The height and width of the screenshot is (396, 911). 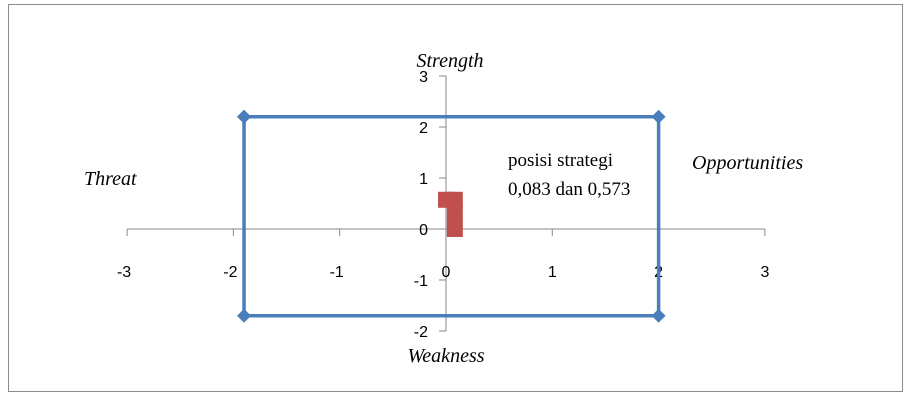 I want to click on x-tick-label: 0, so click(x=446, y=272).